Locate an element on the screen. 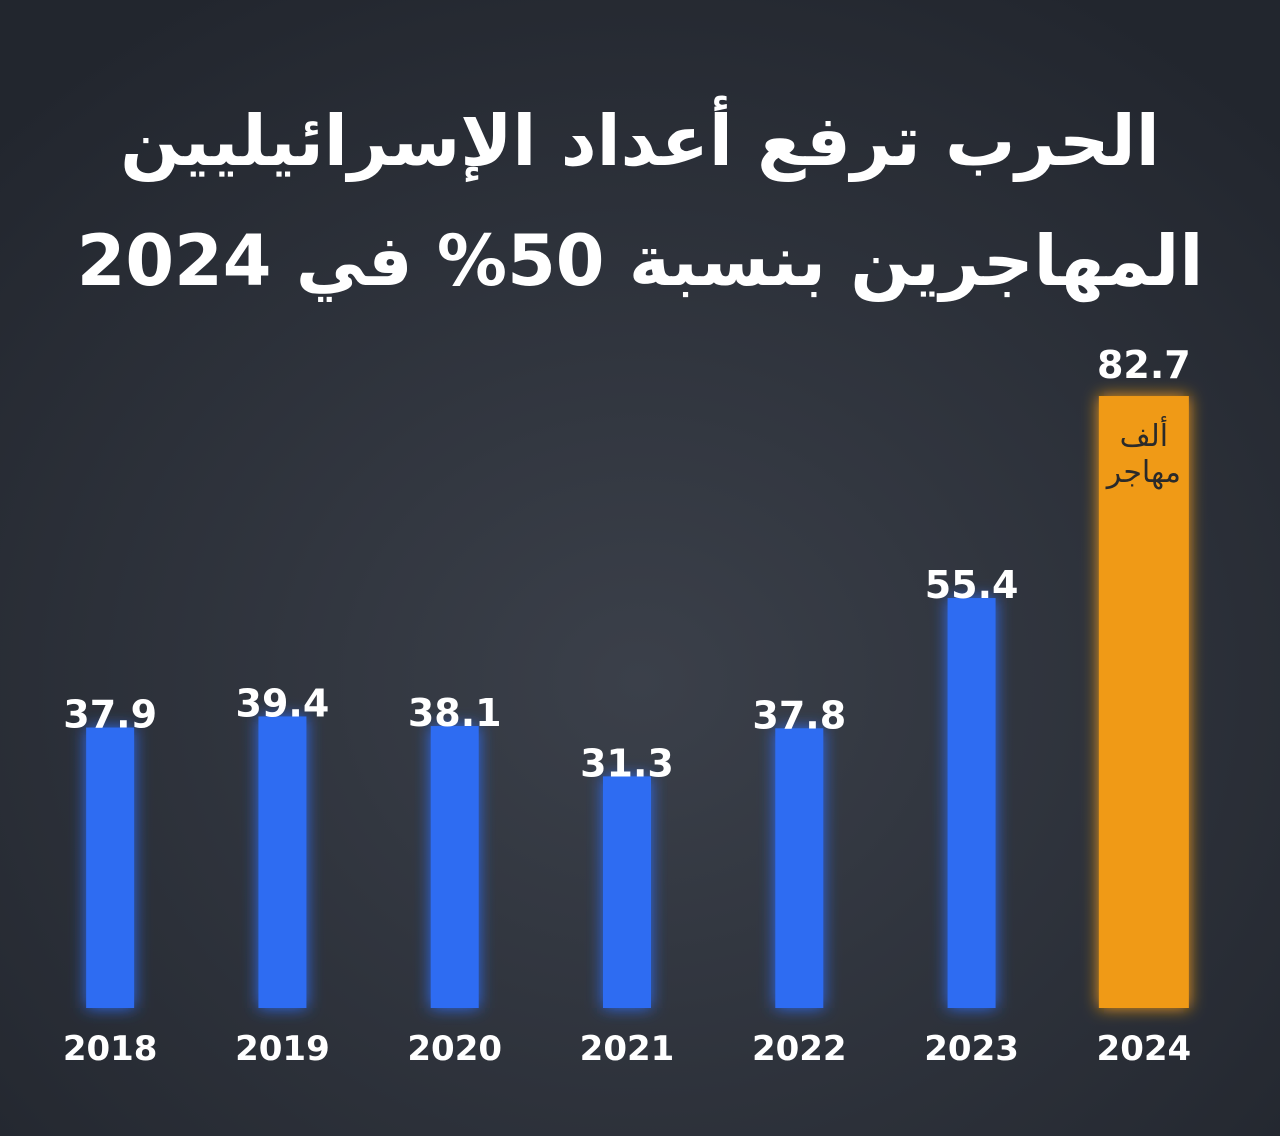  x-tick-label: 2022 is located at coordinates (799, 1049).